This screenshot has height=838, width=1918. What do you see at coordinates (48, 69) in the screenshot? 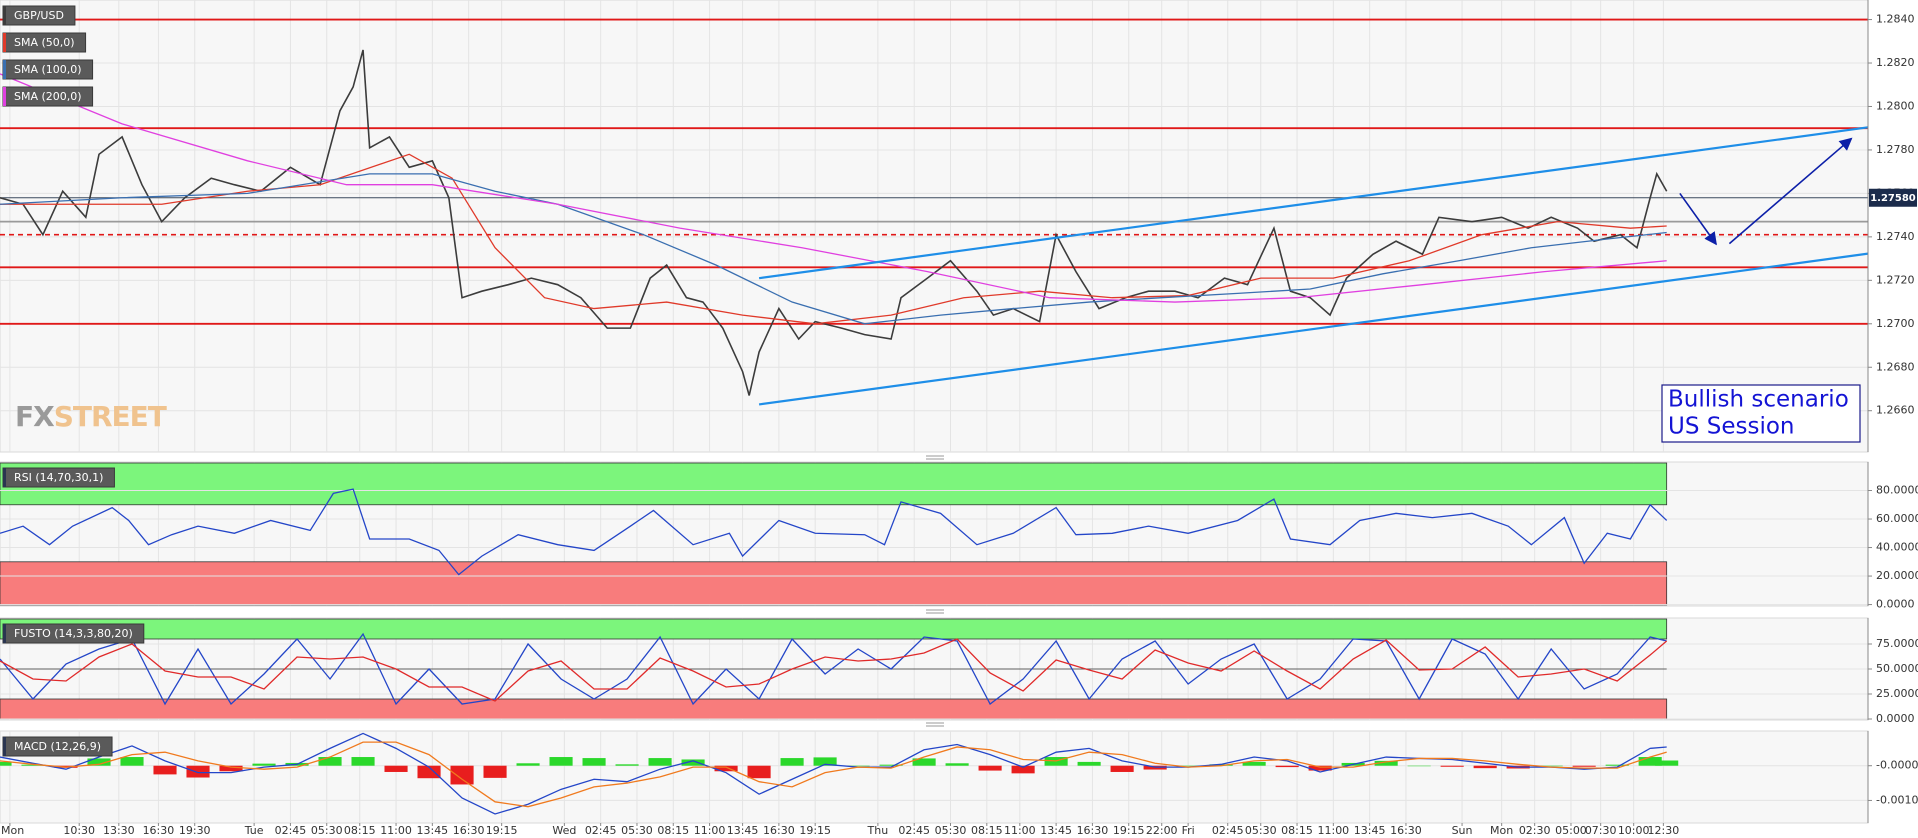
I see `indicator-label: SMA (100,0)` at bounding box center [48, 69].